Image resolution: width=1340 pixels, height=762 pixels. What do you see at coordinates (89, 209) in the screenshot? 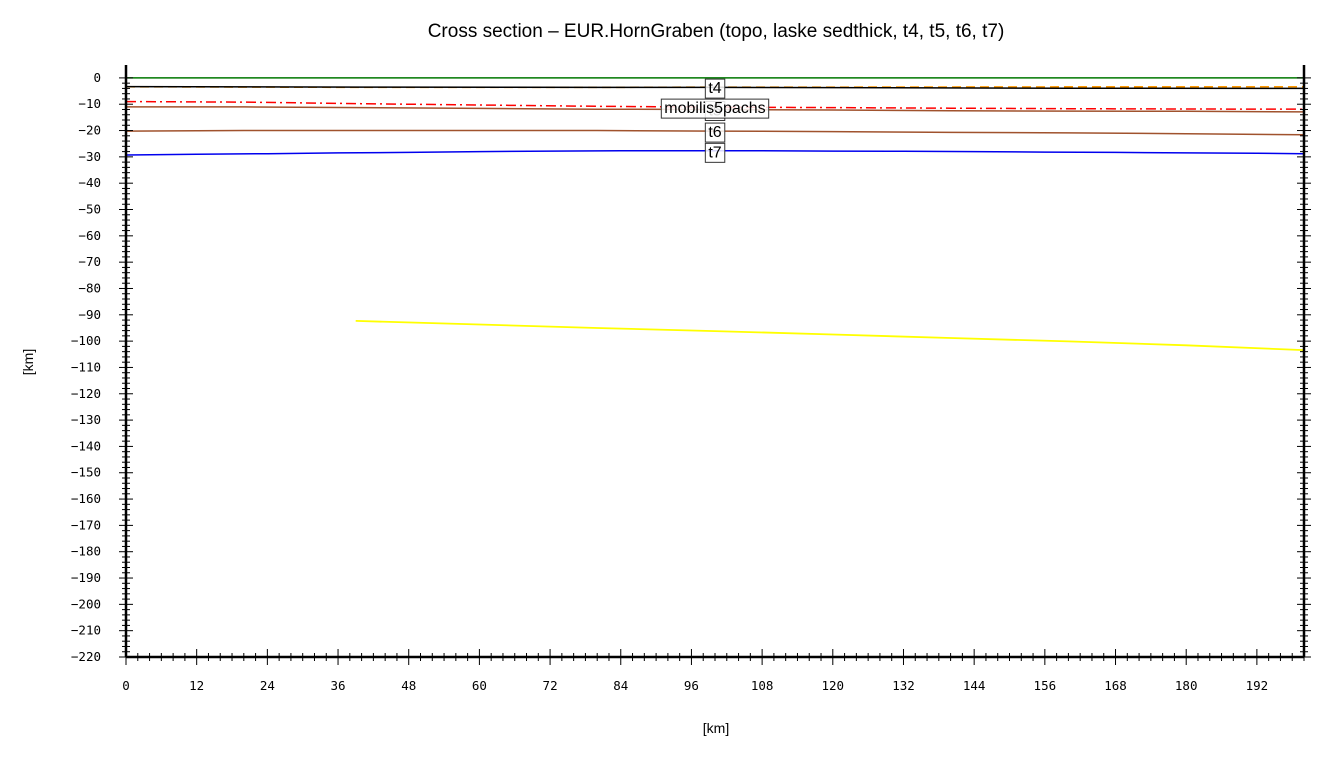
I see `y-tick-label: −50` at bounding box center [89, 209].